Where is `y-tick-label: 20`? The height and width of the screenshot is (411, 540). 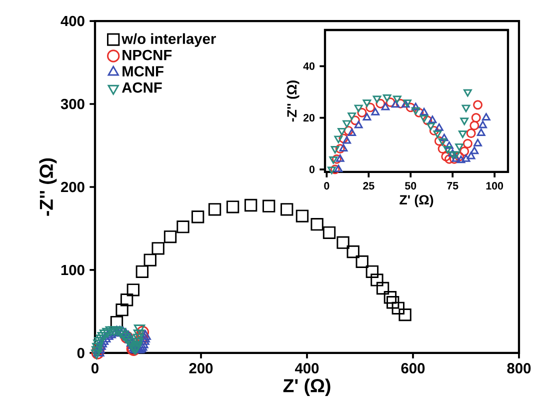 y-tick-label: 20 is located at coordinates (309, 118).